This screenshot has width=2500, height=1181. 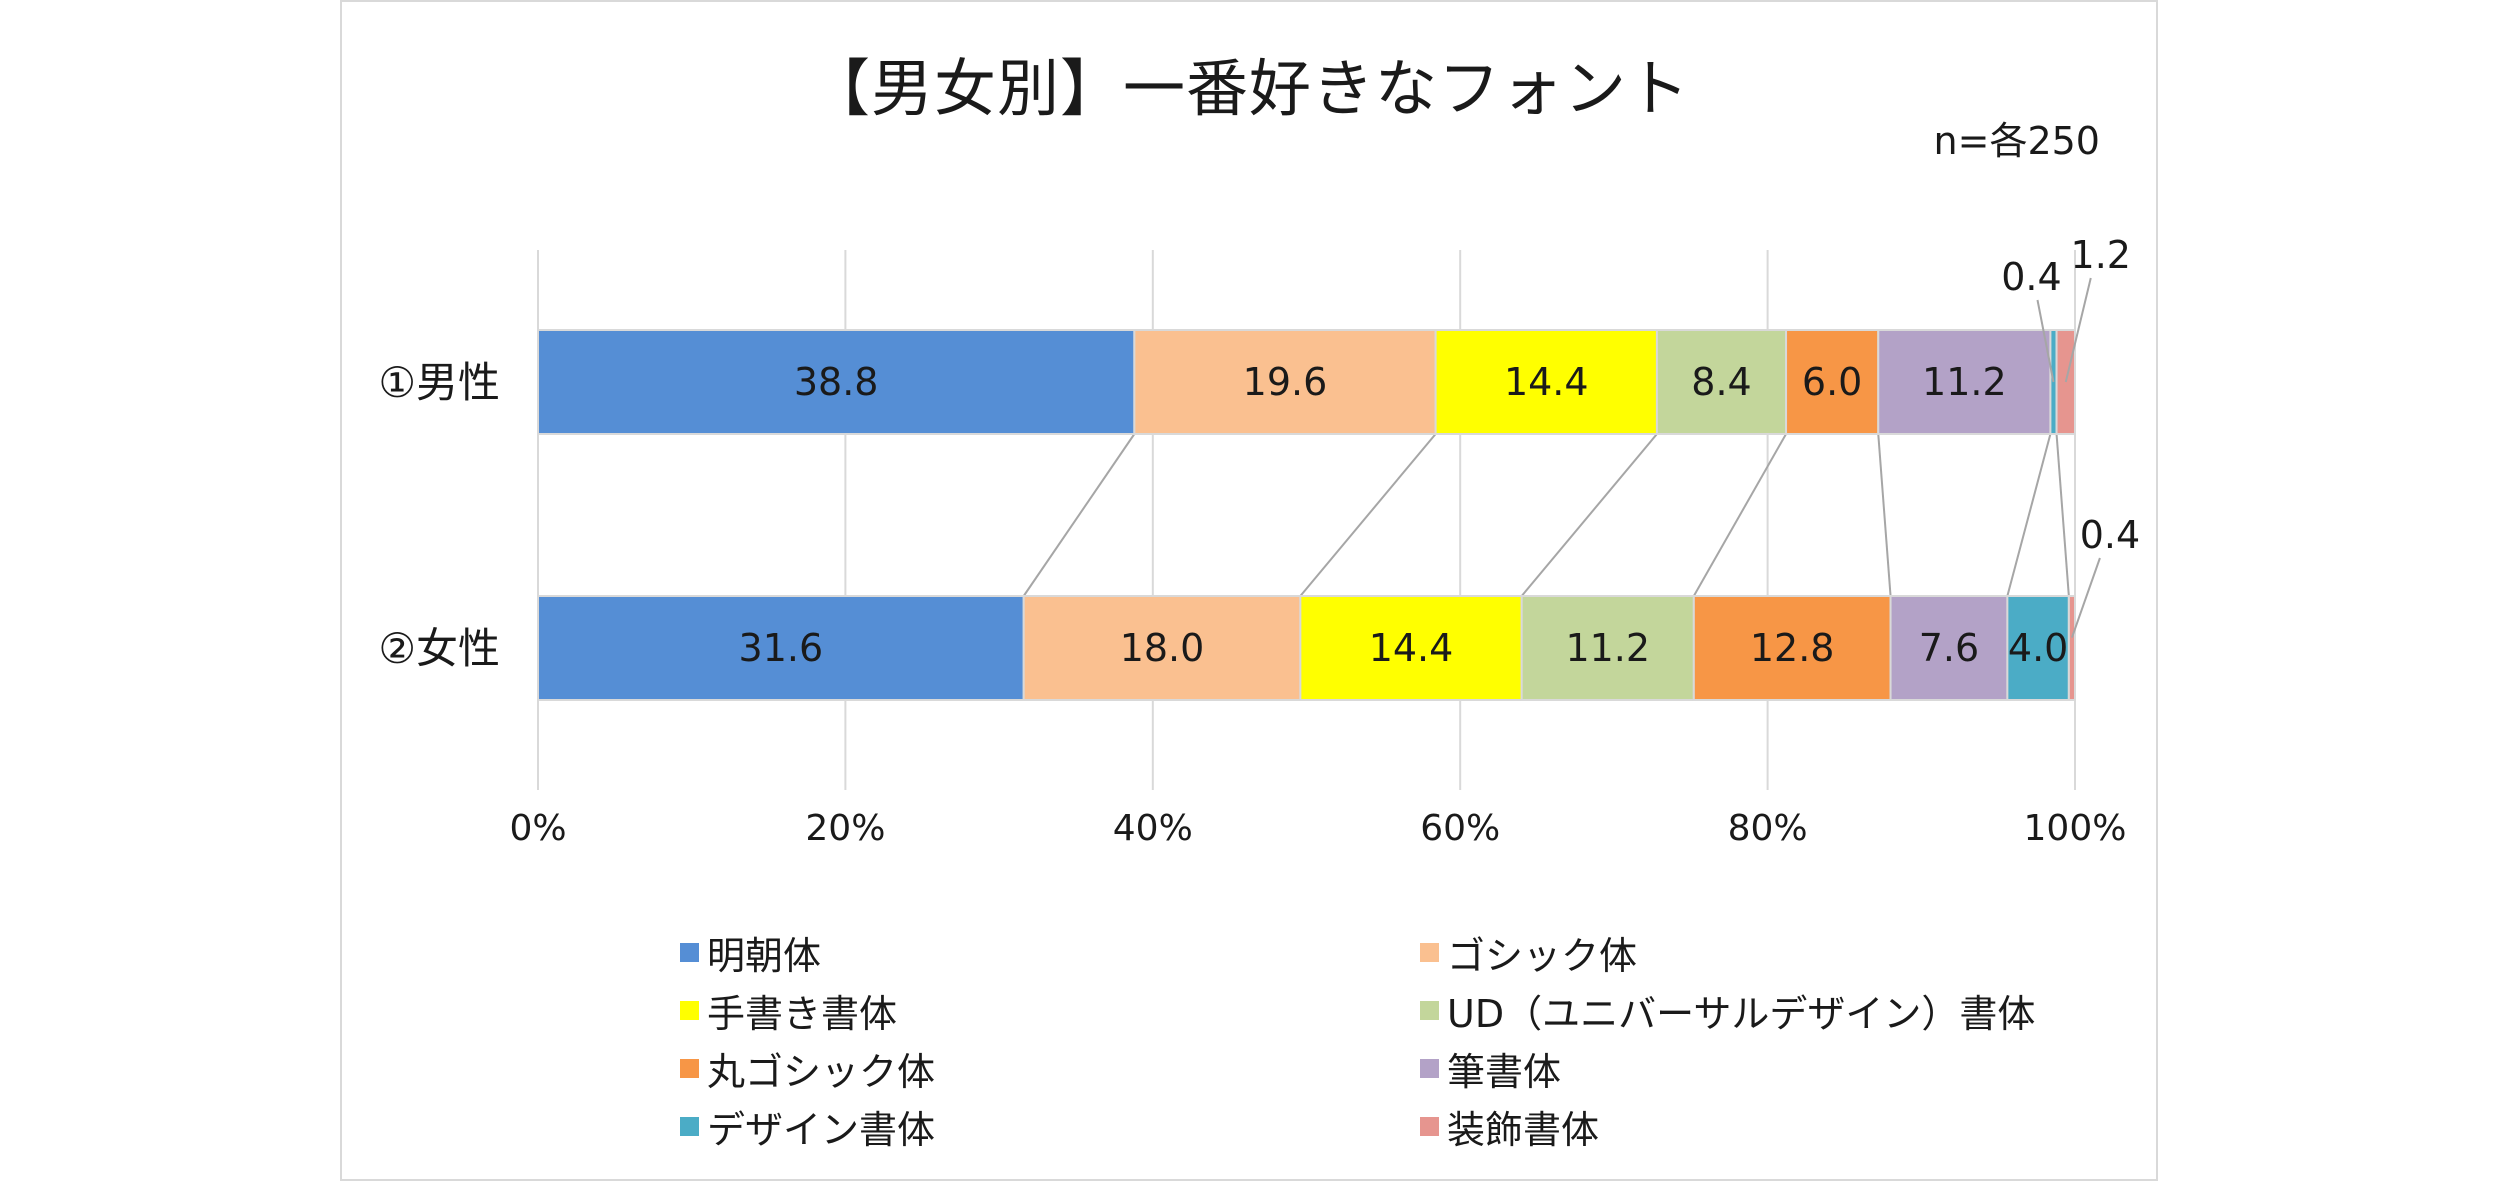 What do you see at coordinates (1741, 1014) in the screenshot?
I see `legend-label: UD（ユニバーサルデザイン）書体` at bounding box center [1741, 1014].